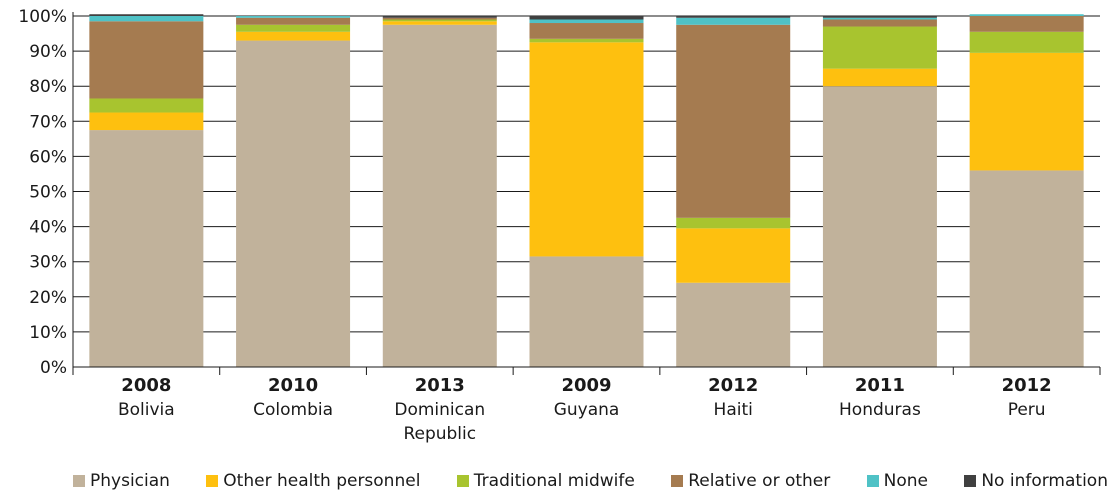  I want to click on y-tick-label: 0%, so click(53, 368).